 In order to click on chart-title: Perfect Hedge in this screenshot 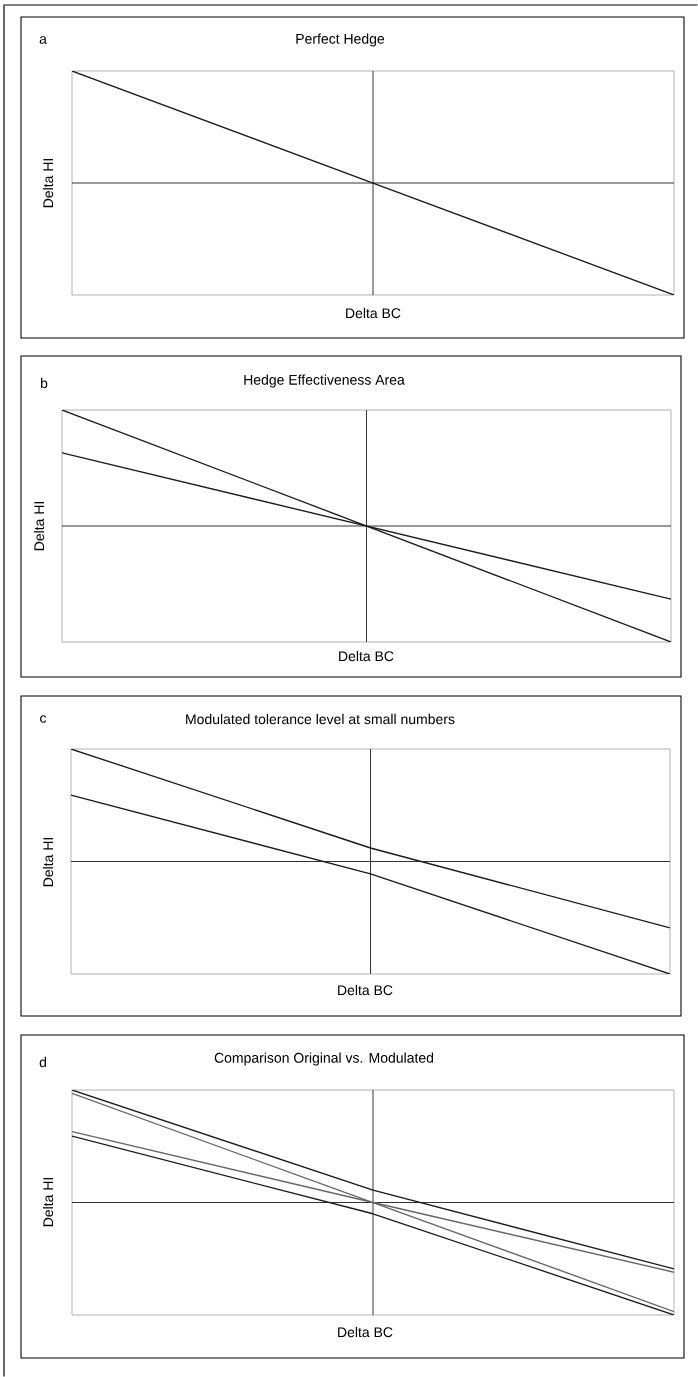, I will do `click(340, 40)`.